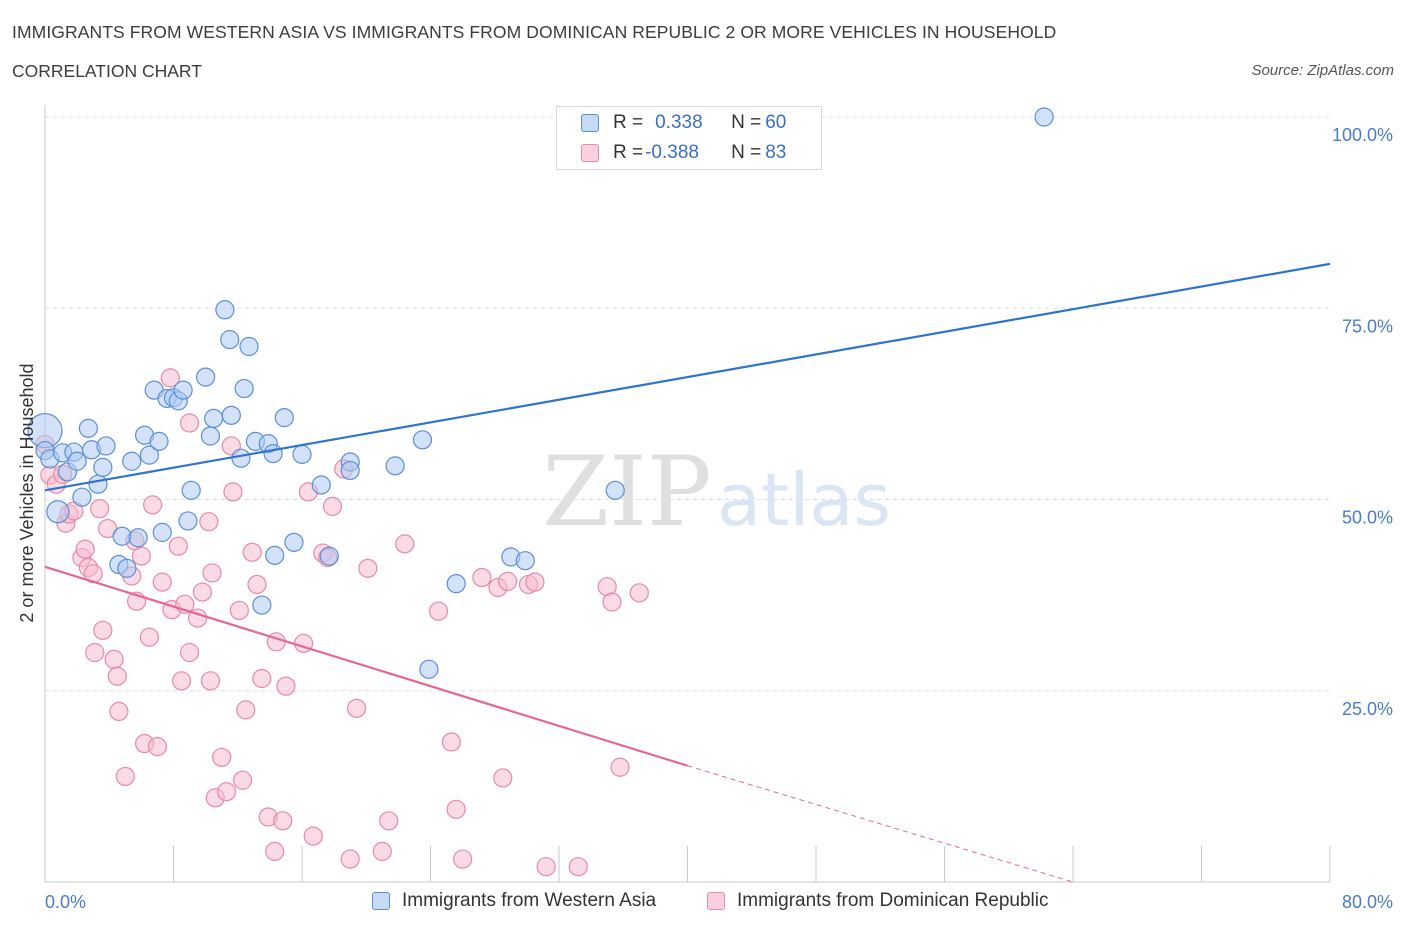  I want to click on stats-row-western-asia: R = 0.338 N = 60, so click(683, 123).